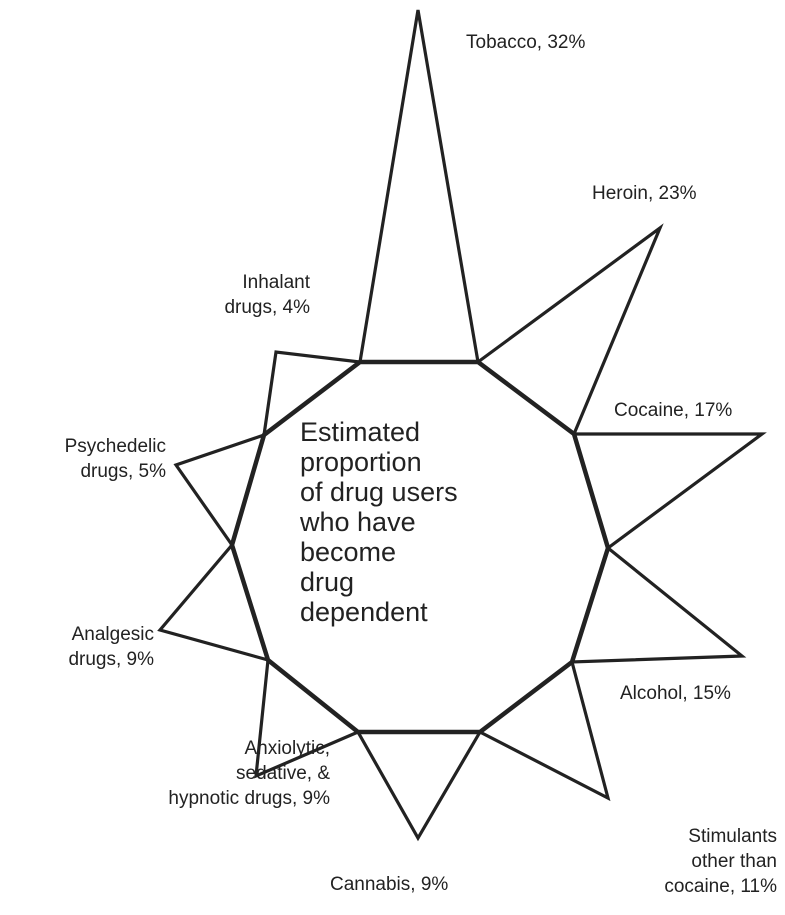 The height and width of the screenshot is (915, 785). What do you see at coordinates (658, 604) in the screenshot?
I see `spike-alcohol` at bounding box center [658, 604].